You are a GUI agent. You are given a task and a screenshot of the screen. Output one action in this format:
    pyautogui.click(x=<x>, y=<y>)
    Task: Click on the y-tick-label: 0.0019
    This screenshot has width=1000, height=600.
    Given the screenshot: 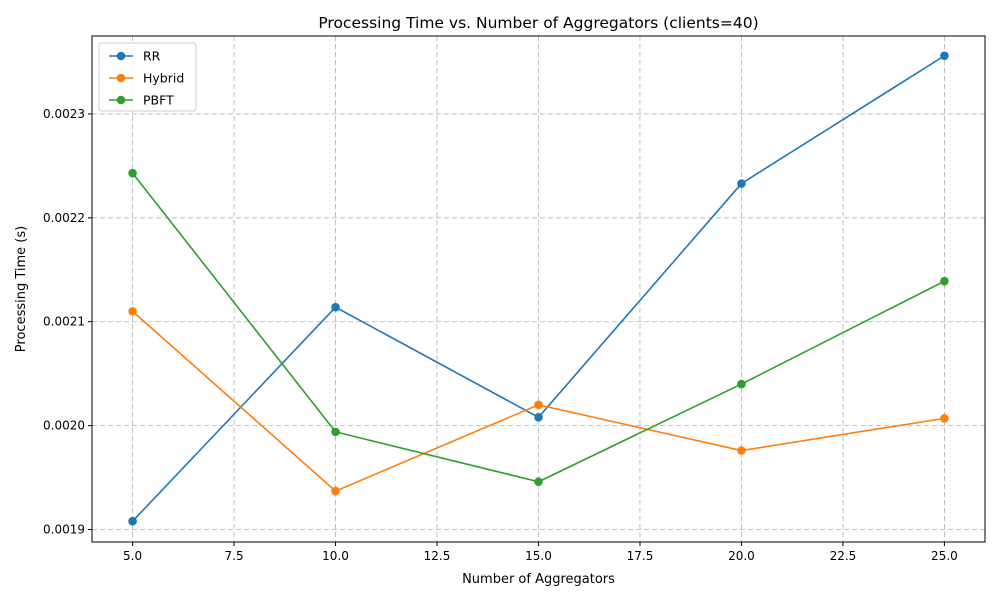 What is the action you would take?
    pyautogui.click(x=64, y=530)
    